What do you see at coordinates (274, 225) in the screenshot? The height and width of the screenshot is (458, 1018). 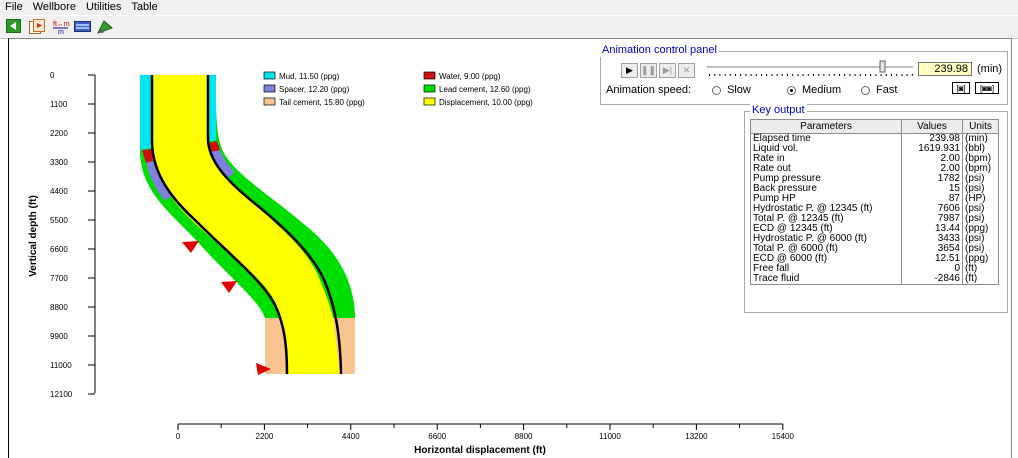 I see `casing-right-wall` at bounding box center [274, 225].